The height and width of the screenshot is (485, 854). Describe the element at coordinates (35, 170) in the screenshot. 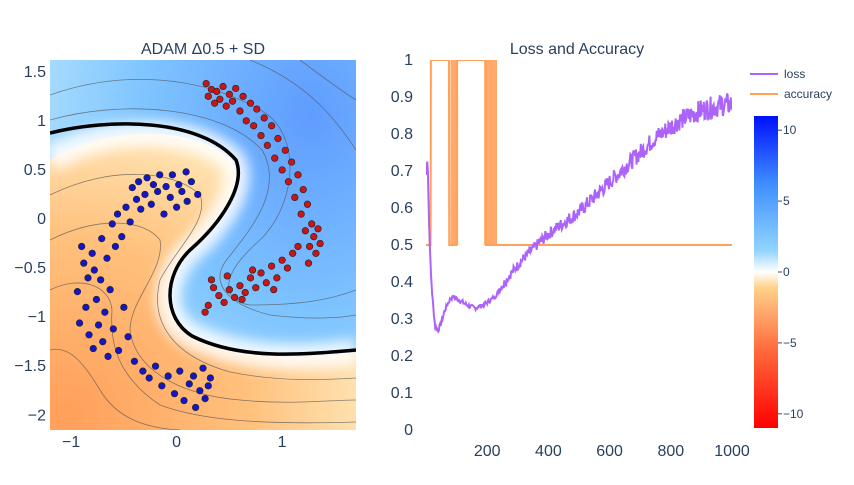

I see `left-y-tick-label: 0.5` at that location.